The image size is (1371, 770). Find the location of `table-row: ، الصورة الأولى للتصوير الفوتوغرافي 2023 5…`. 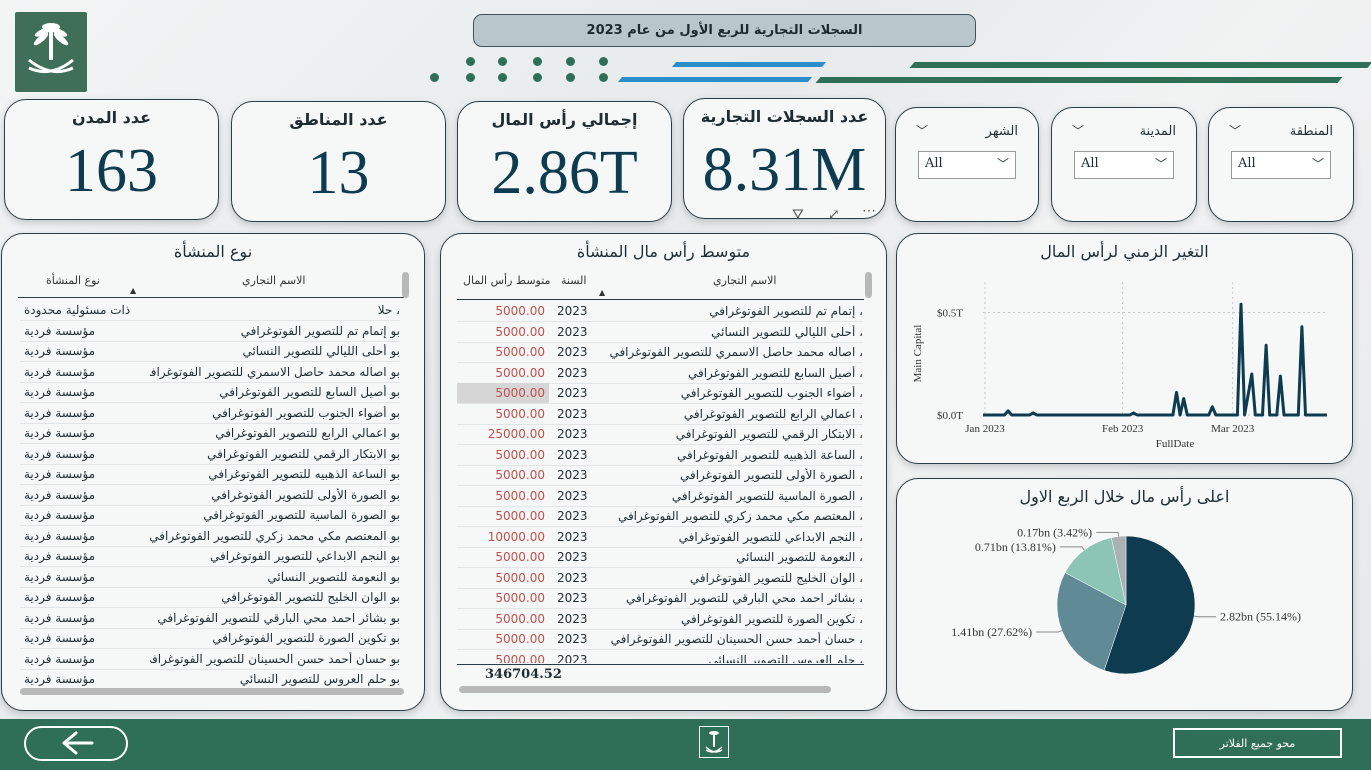

table-row: ، الصورة الأولى للتصوير الفوتوغرافي 2023 5… is located at coordinates (660, 475).